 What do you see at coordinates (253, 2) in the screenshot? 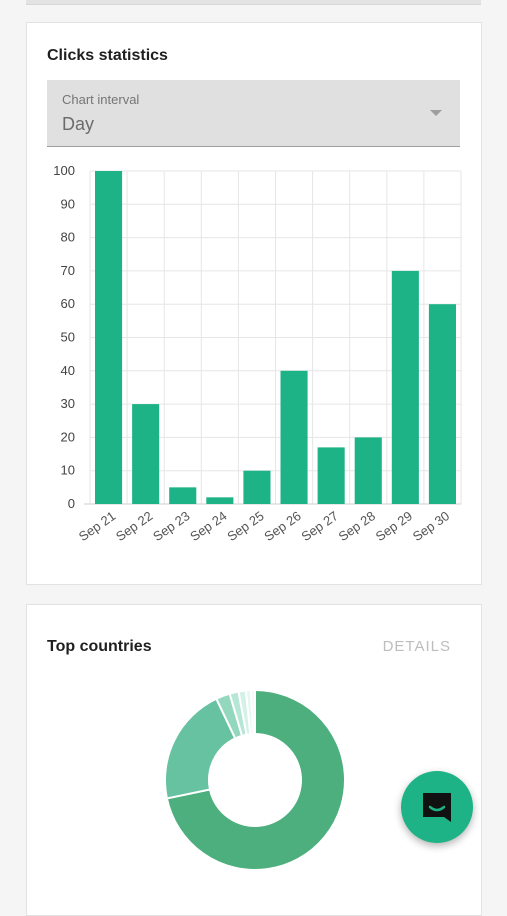
I see `previous-card-edge` at bounding box center [253, 2].